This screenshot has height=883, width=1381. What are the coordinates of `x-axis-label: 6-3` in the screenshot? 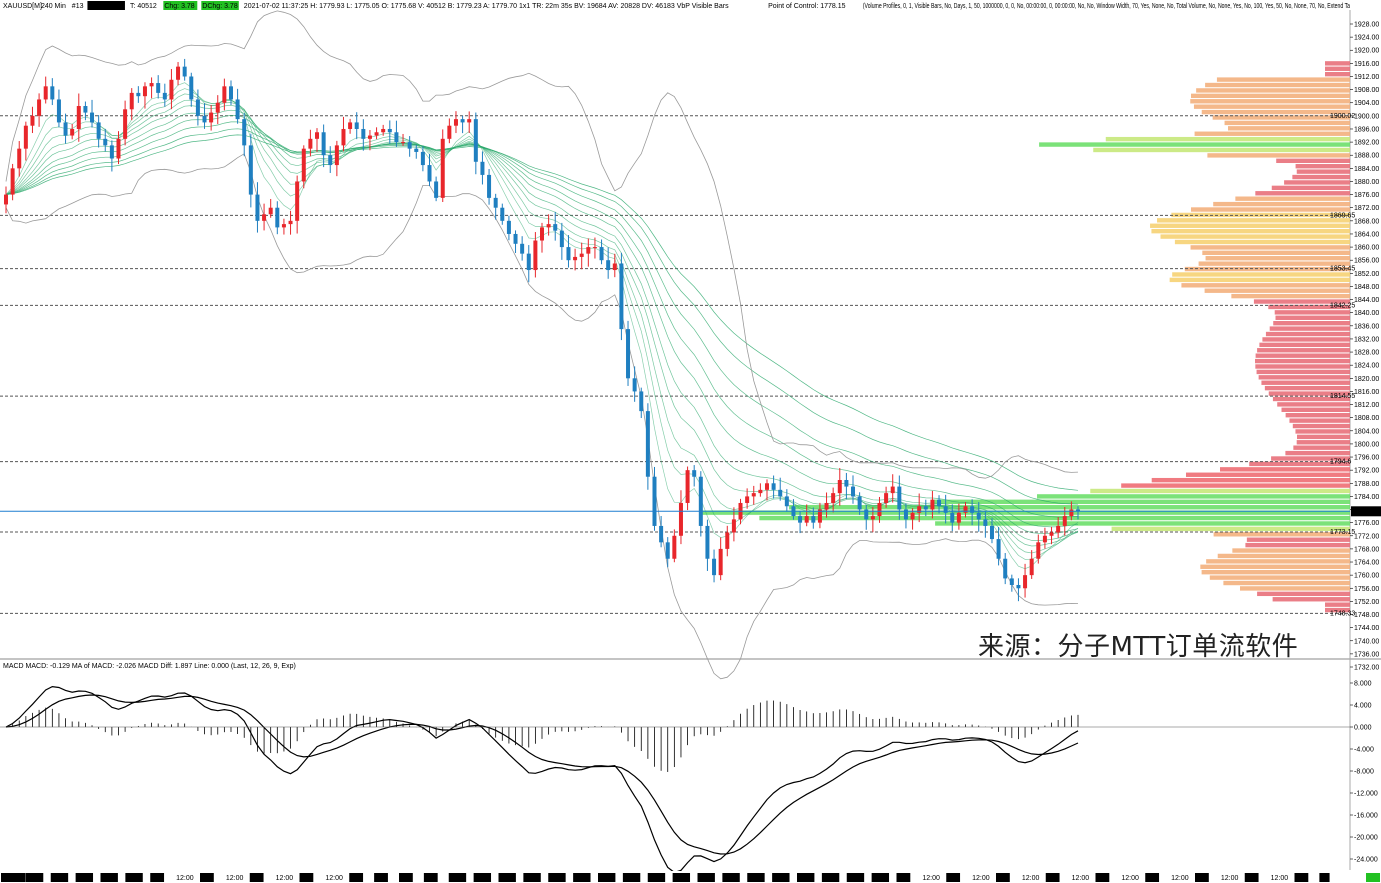 It's located at (256, 878).